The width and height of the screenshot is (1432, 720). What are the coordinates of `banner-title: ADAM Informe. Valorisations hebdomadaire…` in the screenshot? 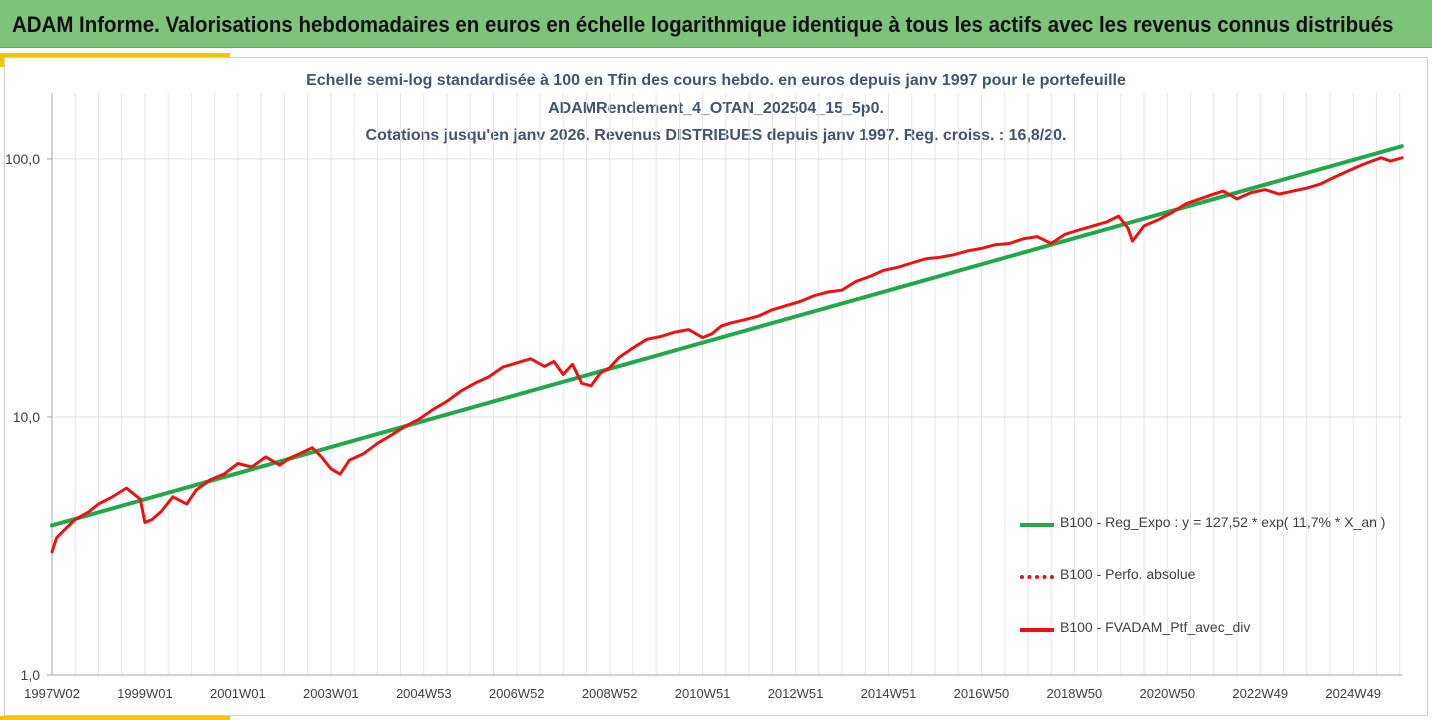 It's located at (703, 24).